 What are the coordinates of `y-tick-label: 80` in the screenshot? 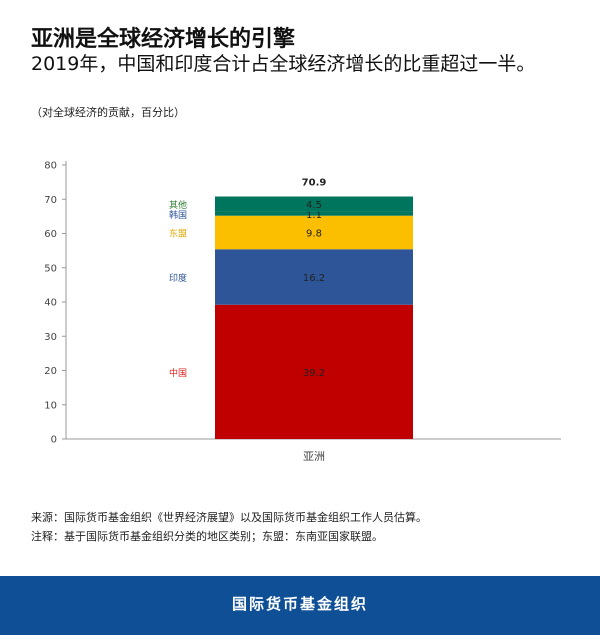 It's located at (50, 166).